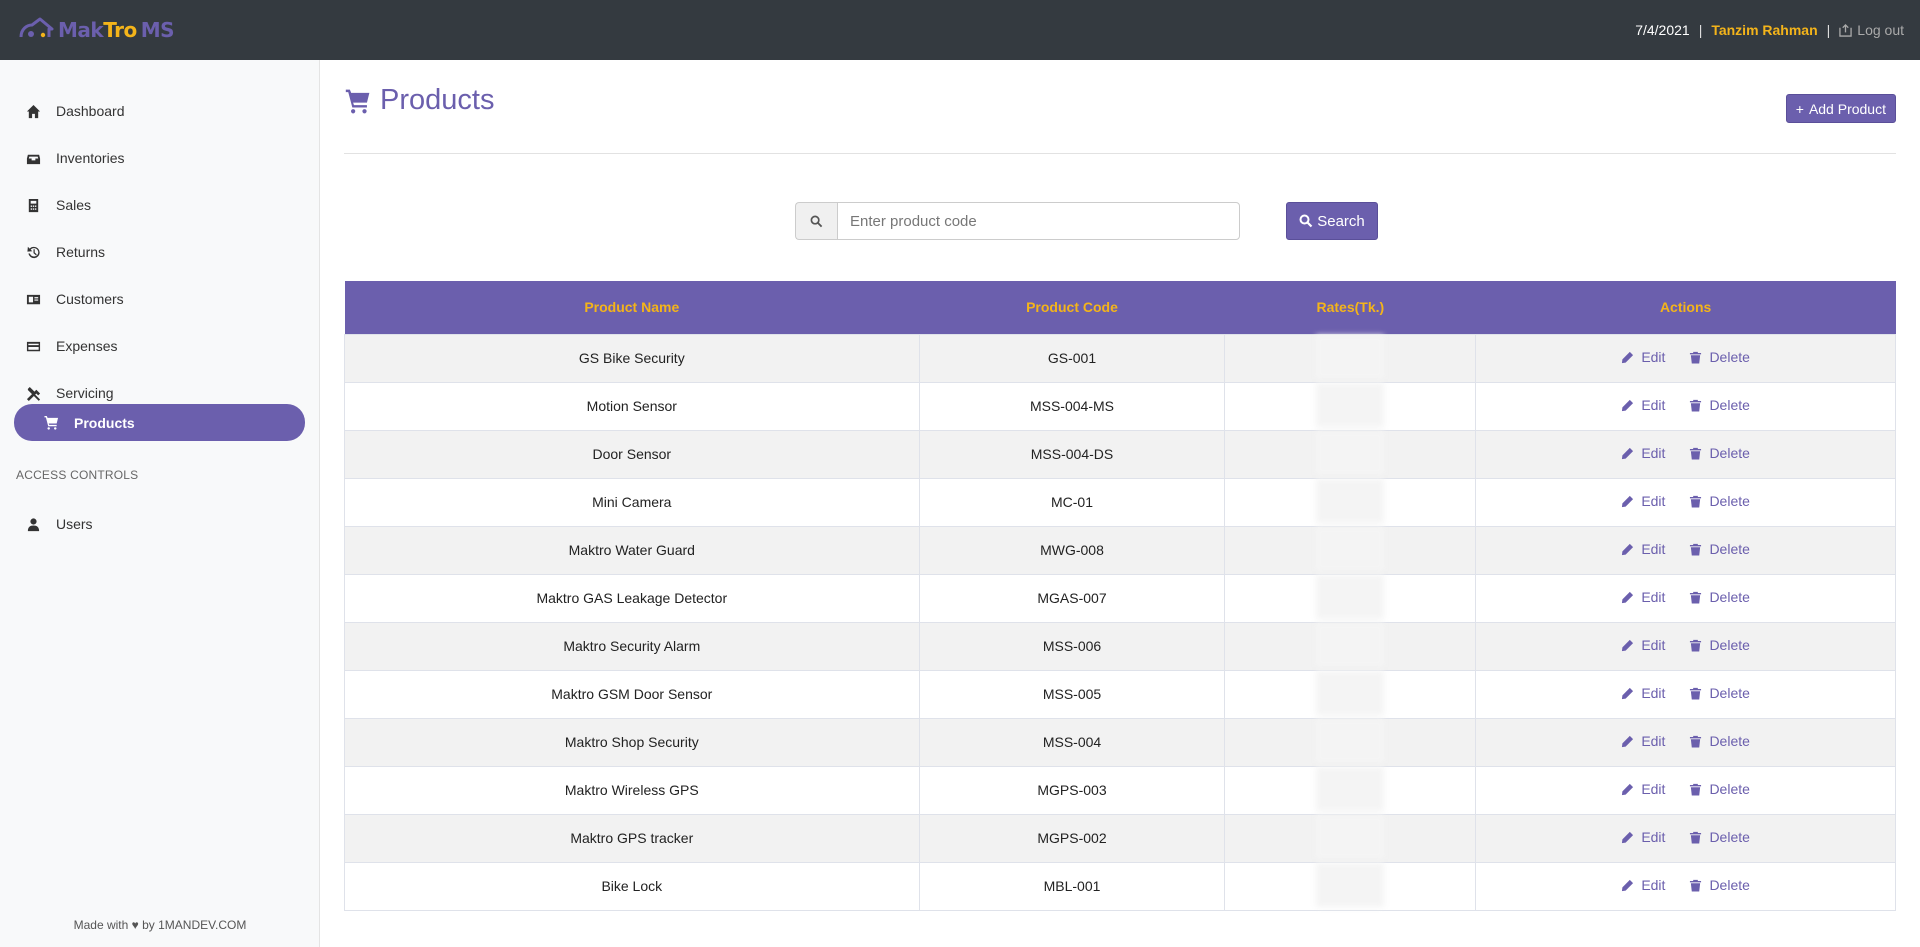 The image size is (1920, 947). I want to click on product-name-cell: Maktro GSM Door Sensor, so click(632, 694).